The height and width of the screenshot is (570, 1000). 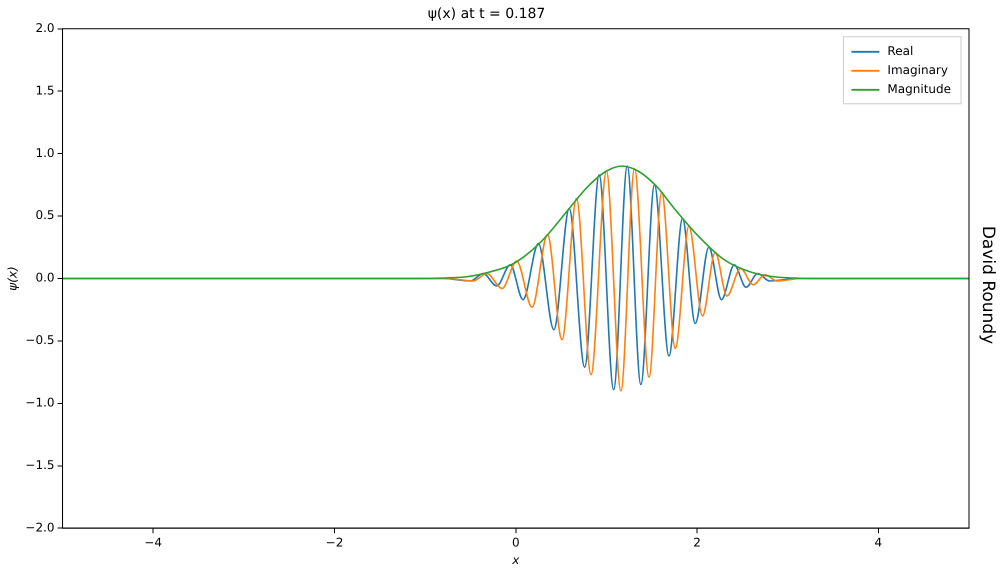 I want to click on x-tick-label: 0, so click(x=516, y=543).